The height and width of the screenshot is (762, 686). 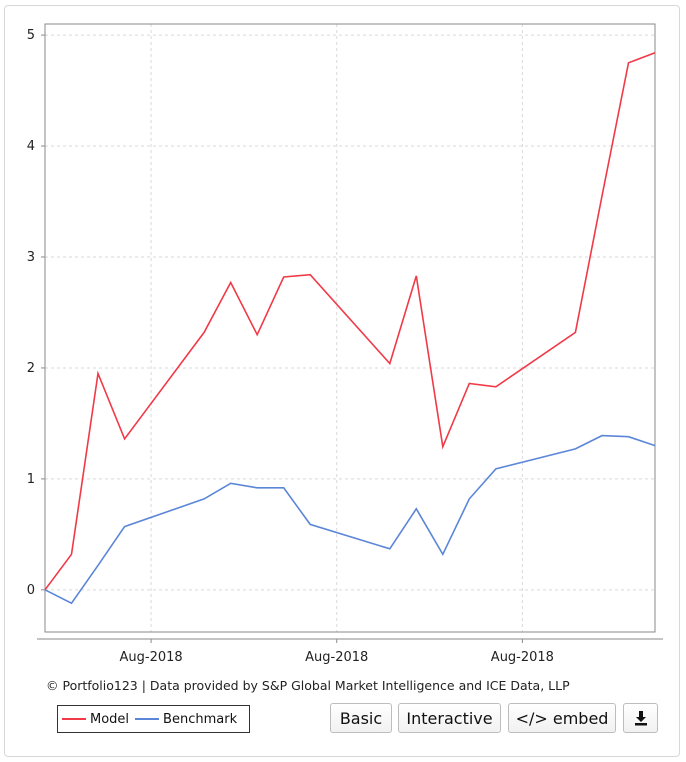 I want to click on legend-label-model: Model, so click(x=110, y=719).